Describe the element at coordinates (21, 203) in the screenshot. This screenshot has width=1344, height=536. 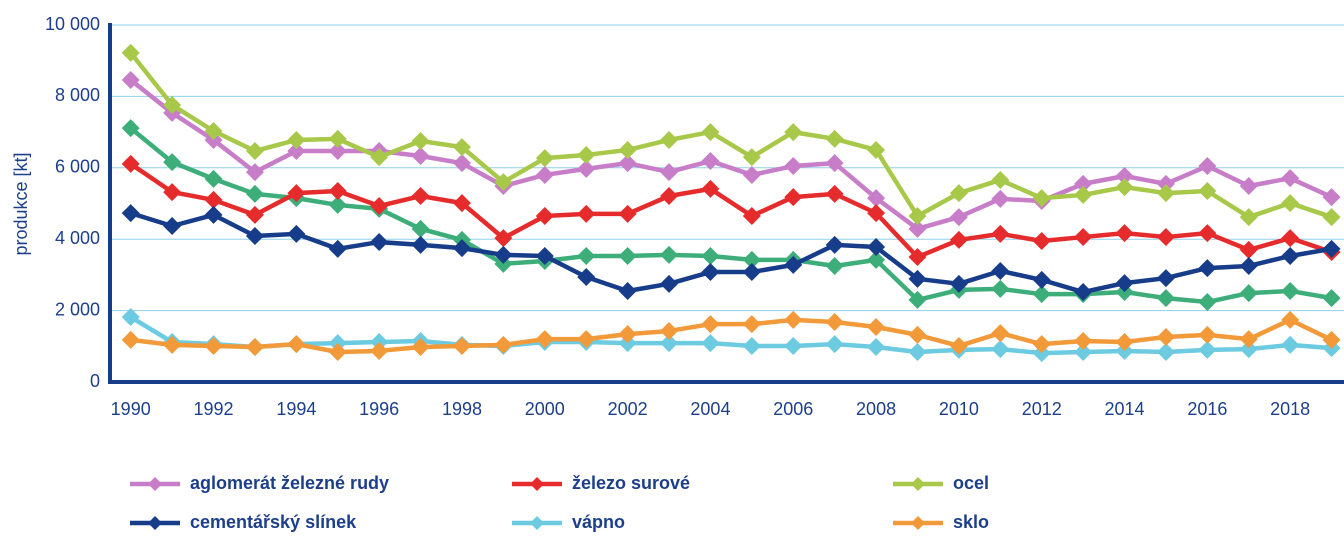
I see `y-axis-label: produkce [kt]` at that location.